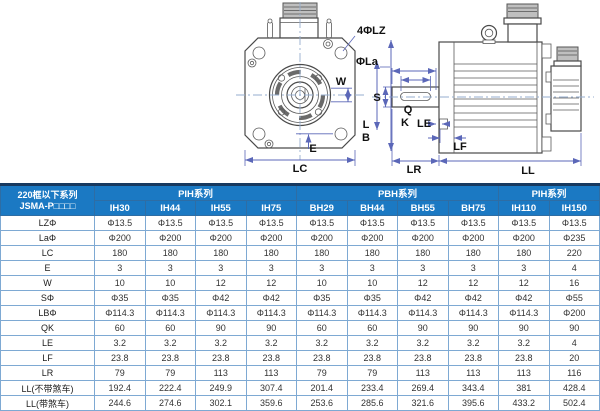 Image resolution: width=600 pixels, height=411 pixels. What do you see at coordinates (322, 373) in the screenshot?
I see `value-cell: 79` at bounding box center [322, 373].